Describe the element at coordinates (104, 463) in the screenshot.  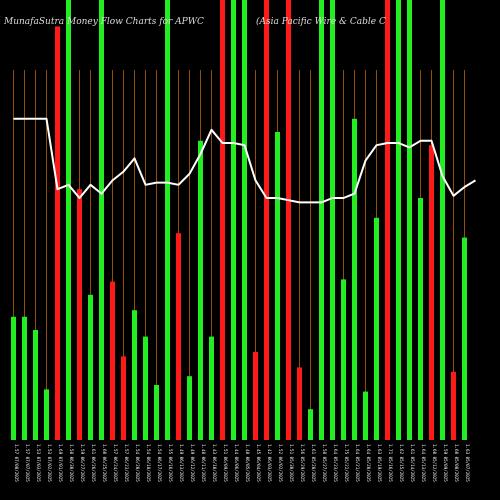
I see `x-tick-label: 1.60 06/25/2025` at that location.